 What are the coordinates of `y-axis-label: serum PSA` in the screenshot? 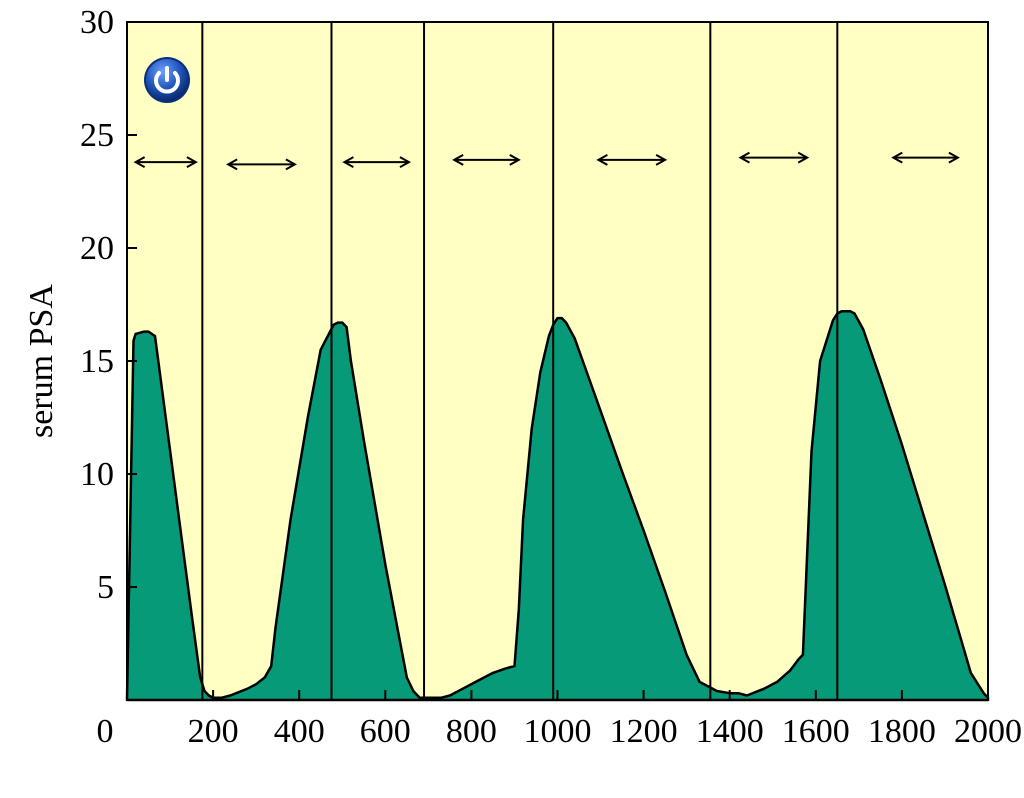 It's located at (41, 361).